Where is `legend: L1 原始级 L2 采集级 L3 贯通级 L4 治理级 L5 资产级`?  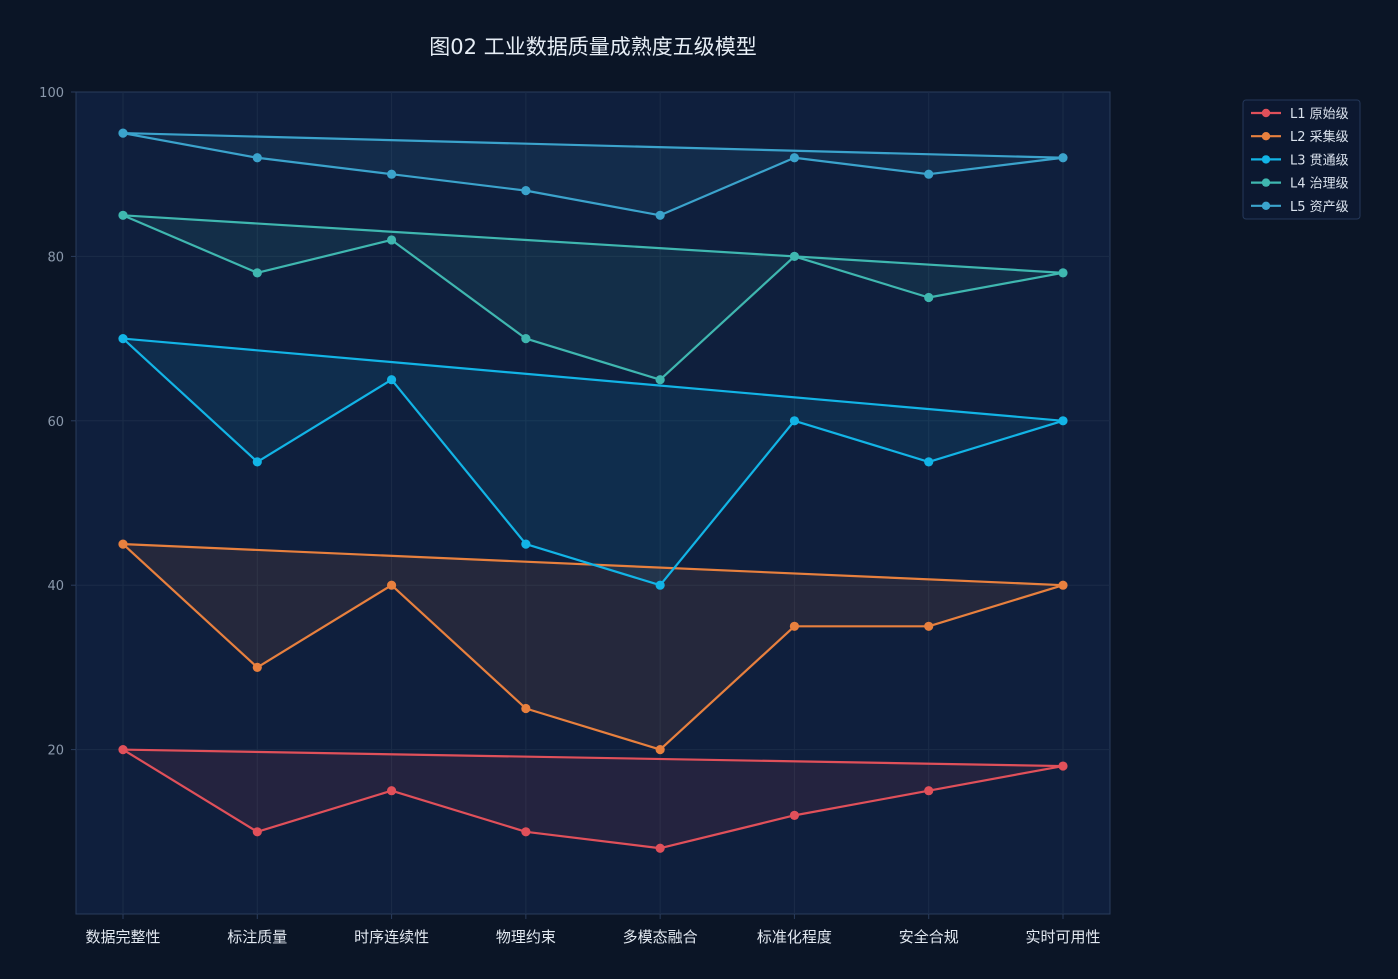 legend: L1 原始级 L2 采集级 L3 贯通级 L4 治理级 L5 资产级 is located at coordinates (1301, 159).